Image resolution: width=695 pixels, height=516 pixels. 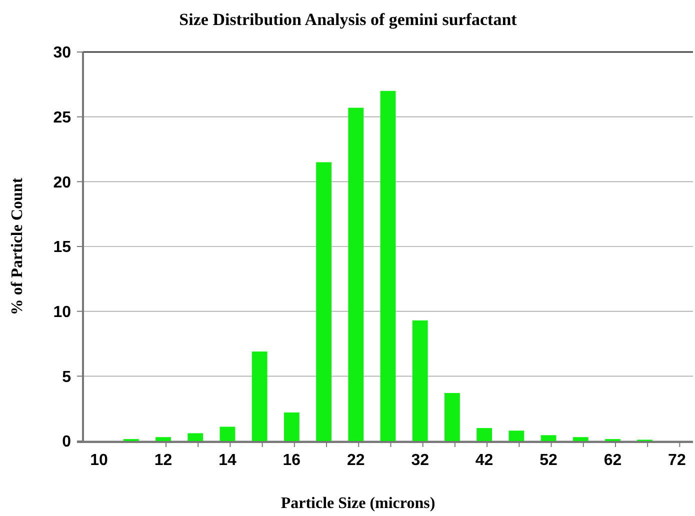 I want to click on y-tick-label: 0, so click(x=67, y=442).